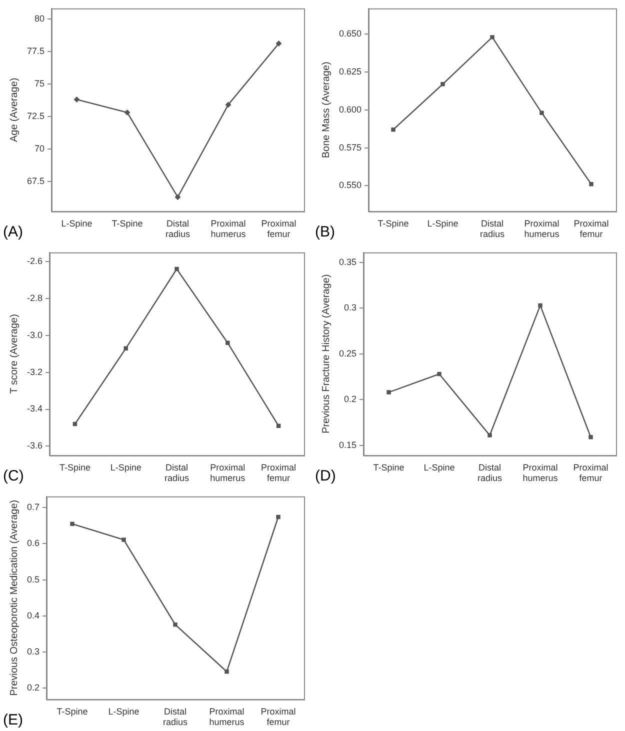 Image resolution: width=625 pixels, height=731 pixels. What do you see at coordinates (14, 354) in the screenshot?
I see `y-axis-title: T score (Average)` at bounding box center [14, 354].